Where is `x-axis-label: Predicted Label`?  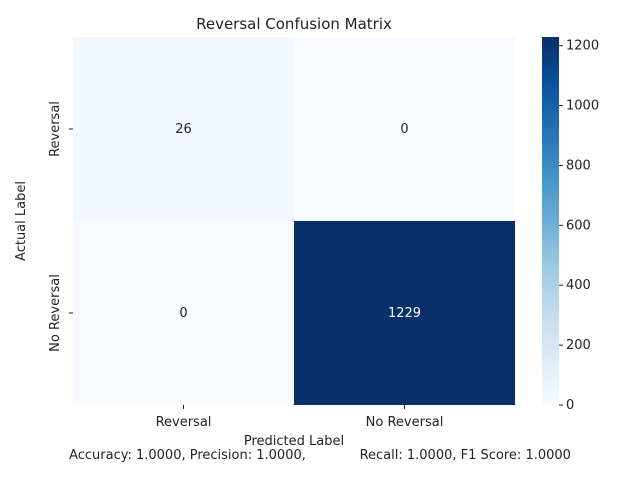
x-axis-label: Predicted Label is located at coordinates (294, 441).